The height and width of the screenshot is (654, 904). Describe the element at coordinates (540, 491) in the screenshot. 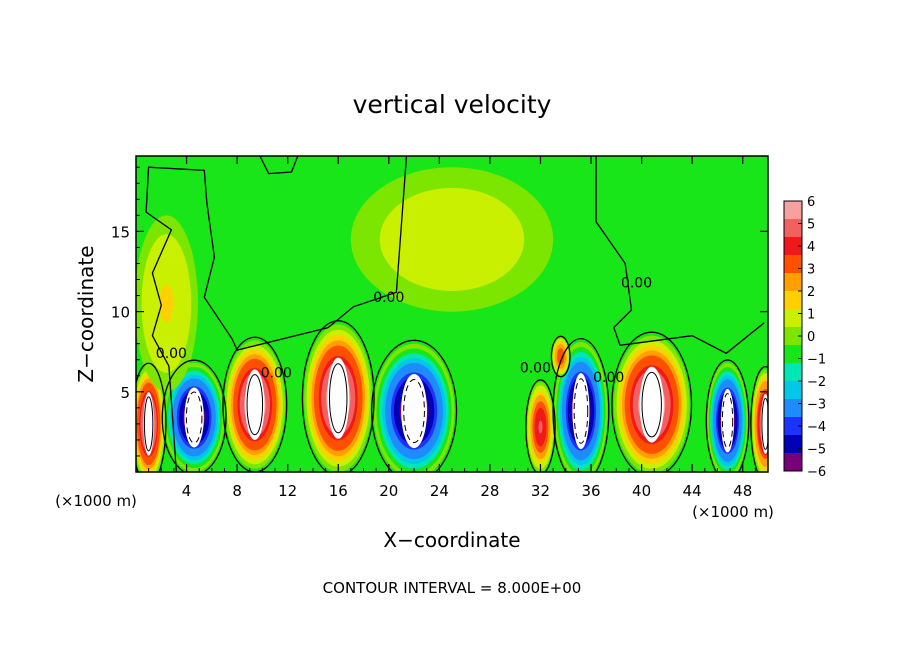

I see `x-tick-label: 32` at that location.